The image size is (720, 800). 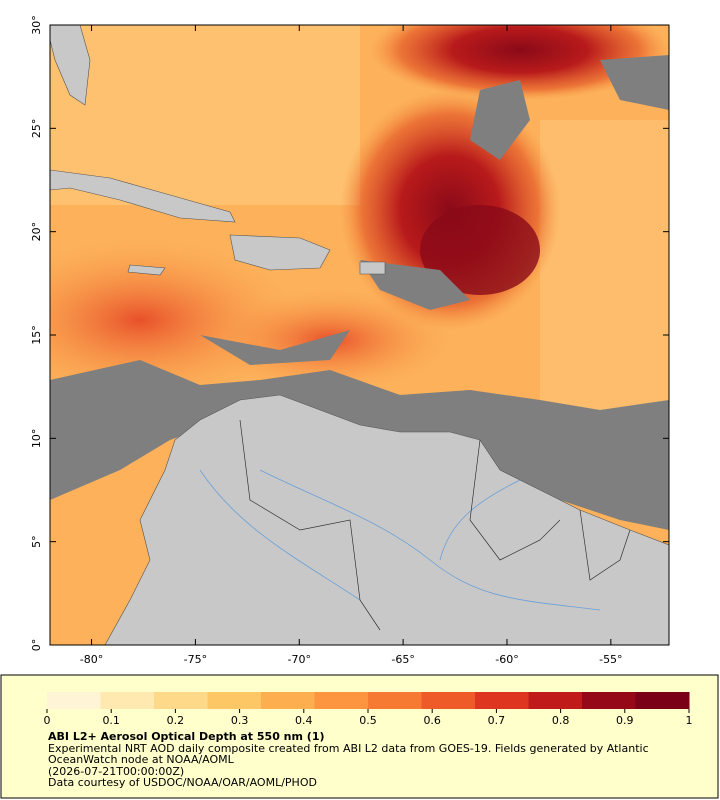 I want to click on x-tick-label: -80°, so click(x=91, y=659).